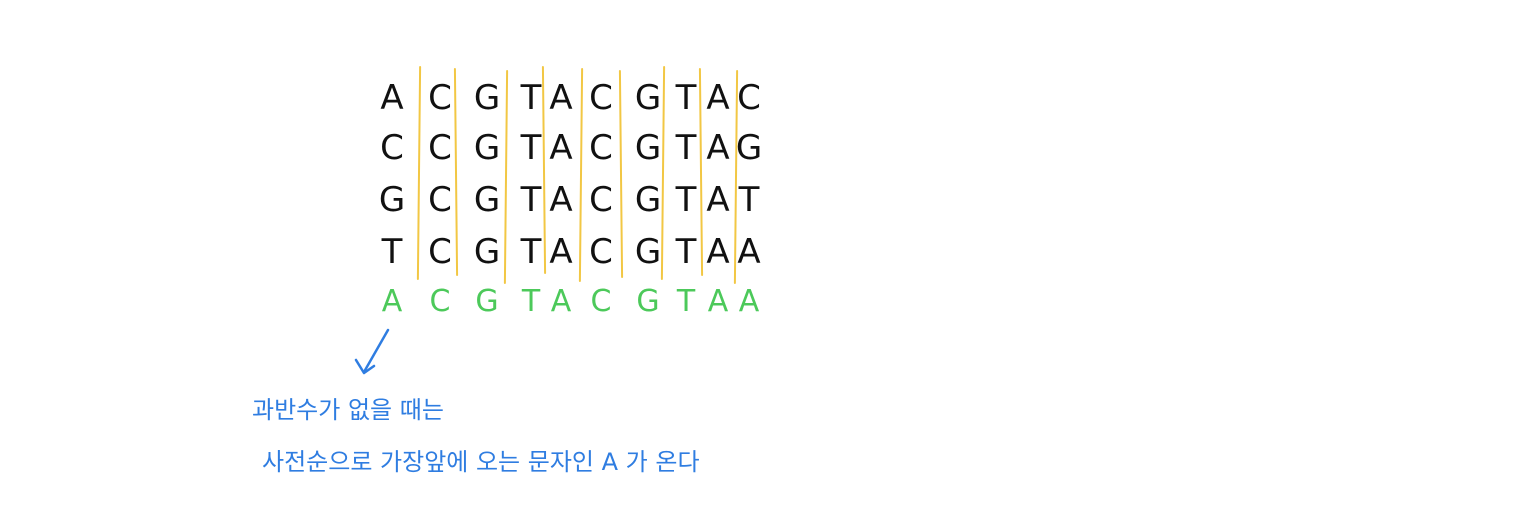  What do you see at coordinates (372, 351) in the screenshot?
I see `arrow-icon` at bounding box center [372, 351].